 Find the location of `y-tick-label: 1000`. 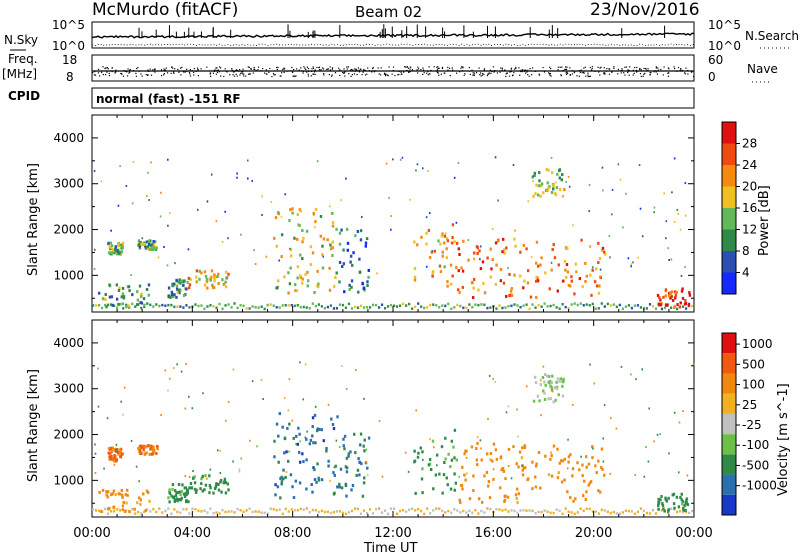

y-tick-label: 1000 is located at coordinates (68, 480).